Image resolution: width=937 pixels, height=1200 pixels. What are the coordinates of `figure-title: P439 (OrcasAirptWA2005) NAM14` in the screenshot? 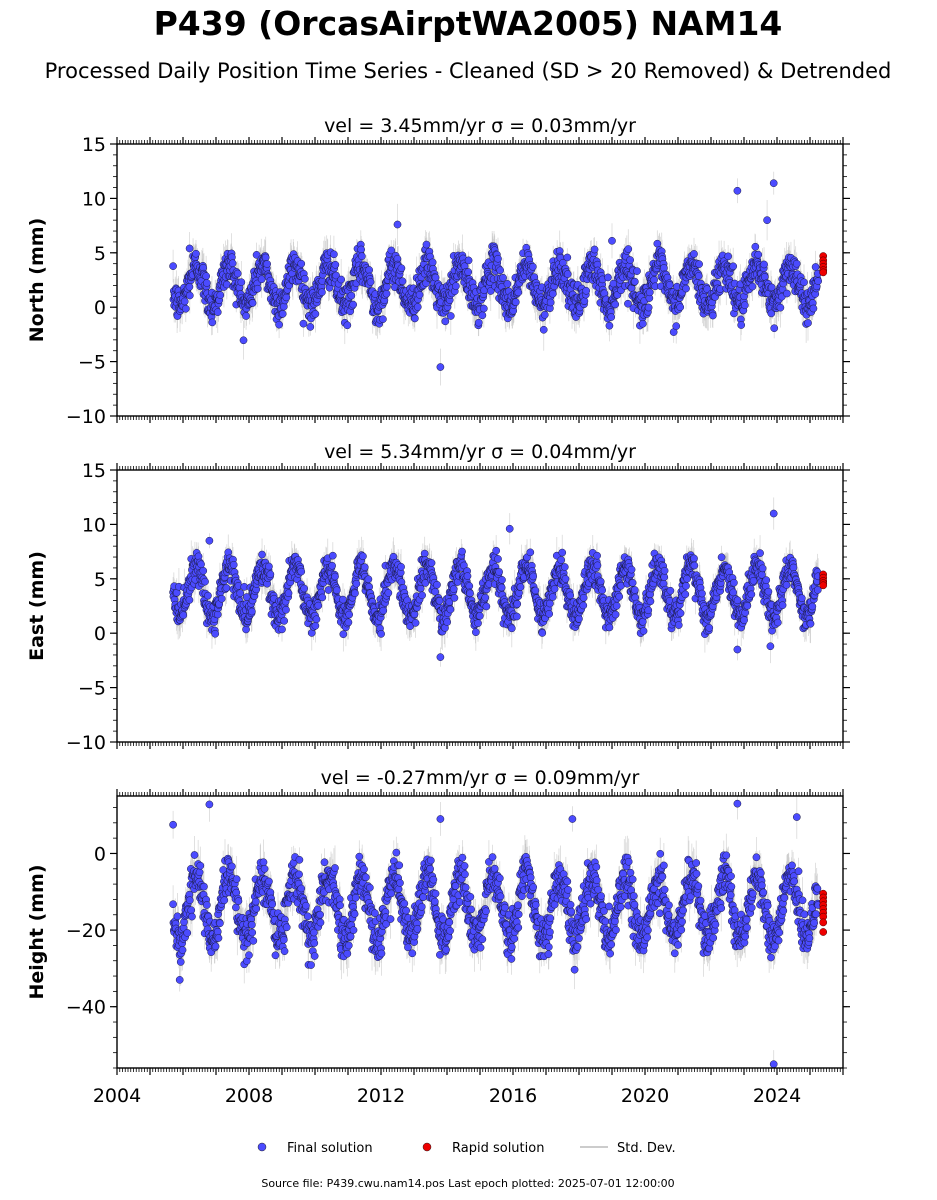 It's located at (468, 23).